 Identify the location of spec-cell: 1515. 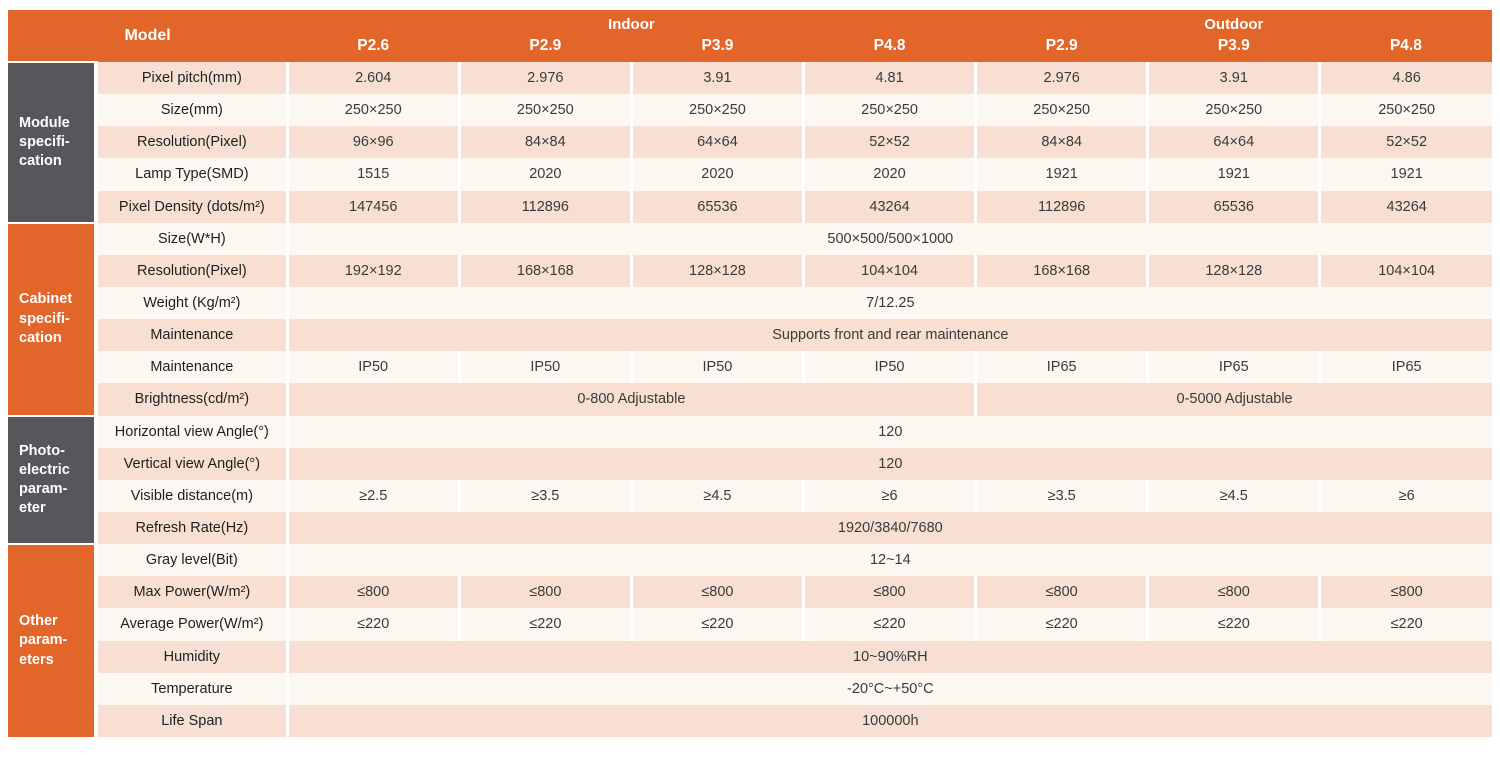
(373, 174).